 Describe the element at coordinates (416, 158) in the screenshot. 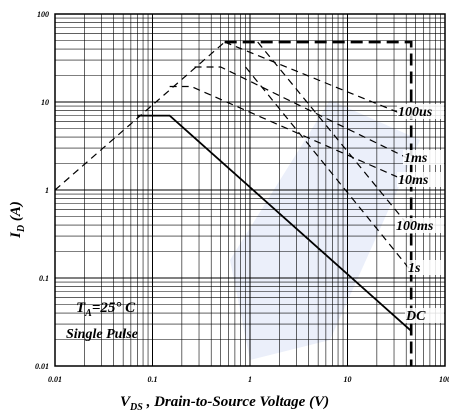

I see `series-label: 1ms` at that location.